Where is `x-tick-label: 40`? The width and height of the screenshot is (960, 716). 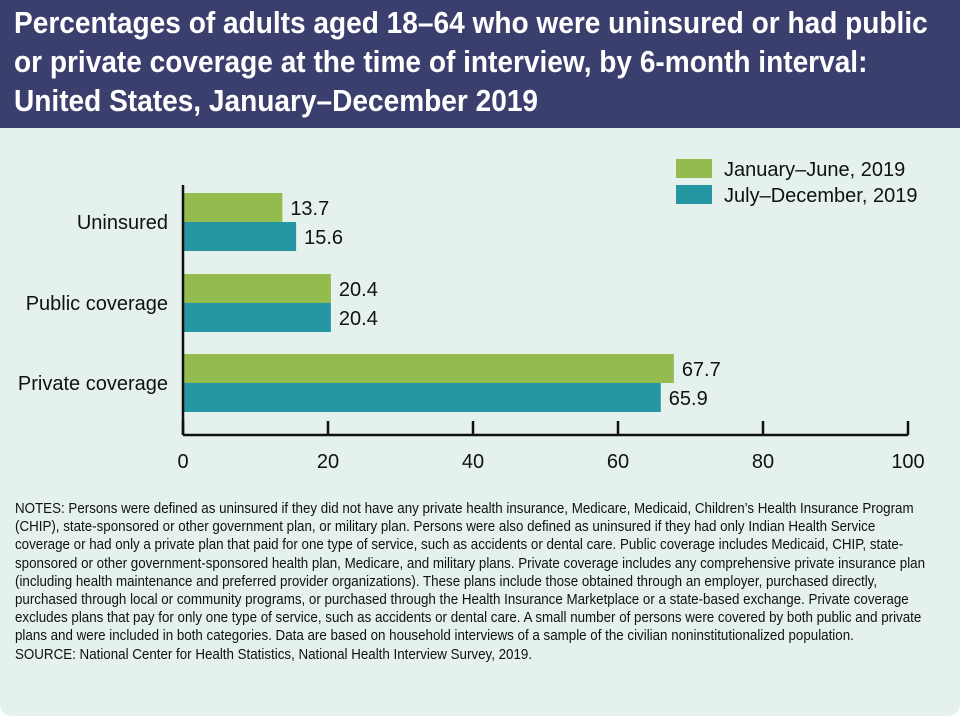 x-tick-label: 40 is located at coordinates (473, 462).